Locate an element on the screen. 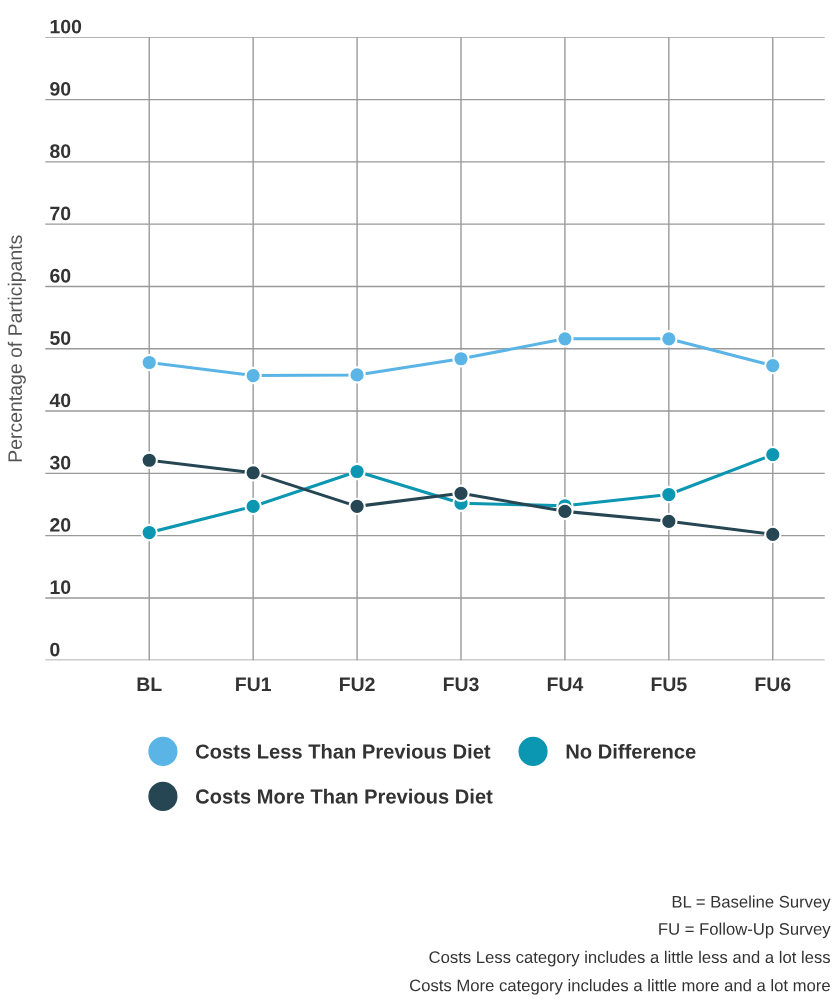  x-tick-label: FU2 is located at coordinates (357, 684).